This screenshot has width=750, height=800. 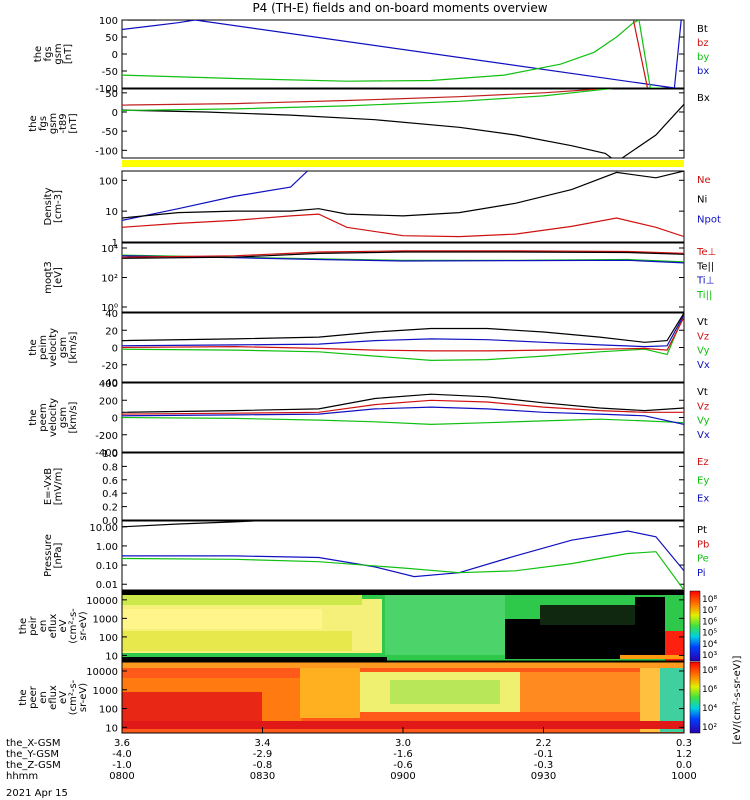 I want to click on fgs-dsl-ytick: 0, so click(x=115, y=113).